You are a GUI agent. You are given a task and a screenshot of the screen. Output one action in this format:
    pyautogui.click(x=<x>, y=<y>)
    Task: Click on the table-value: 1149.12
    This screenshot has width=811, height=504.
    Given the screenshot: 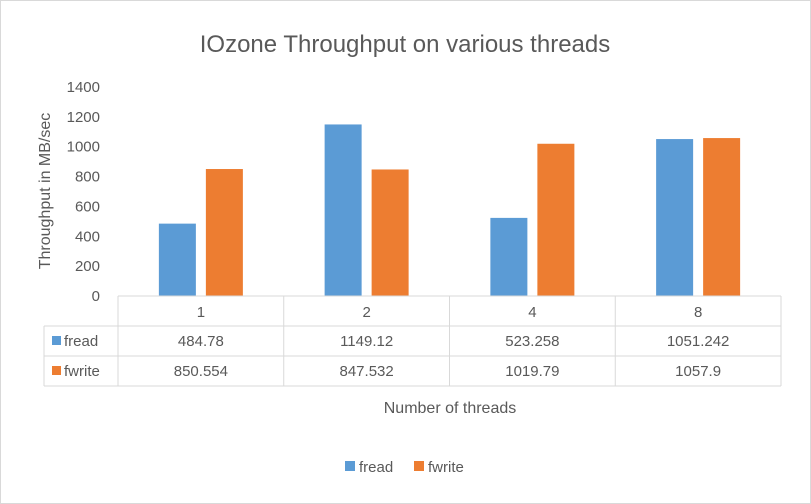 What is the action you would take?
    pyautogui.click(x=366, y=341)
    